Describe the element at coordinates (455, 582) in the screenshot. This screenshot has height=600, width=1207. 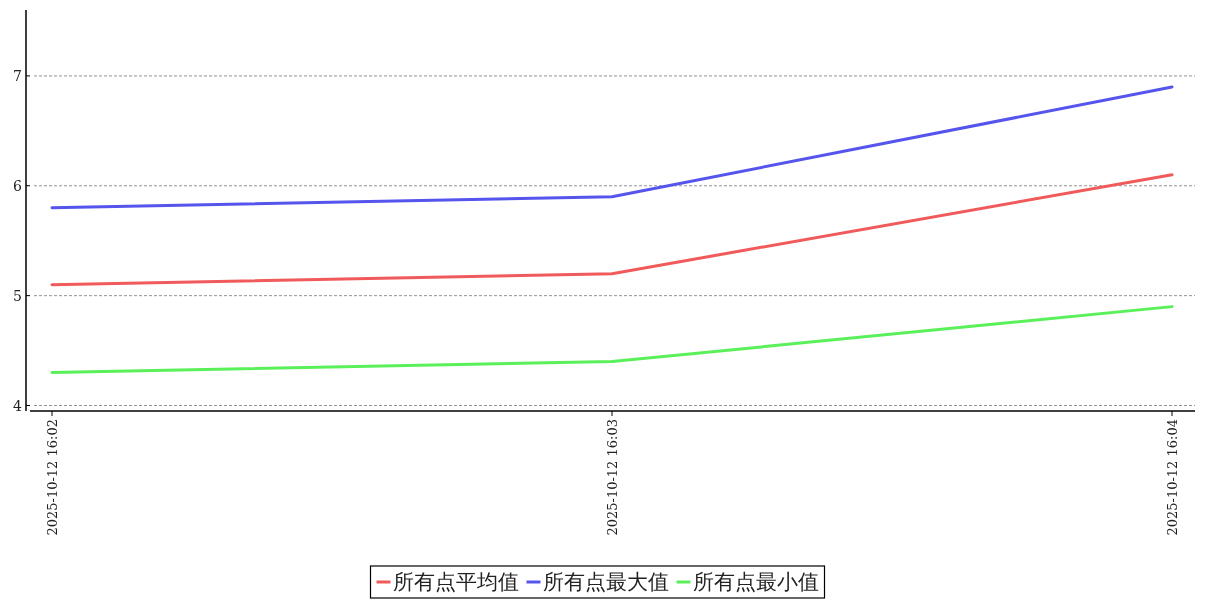
I see `legend-label: 所有点平均值` at that location.